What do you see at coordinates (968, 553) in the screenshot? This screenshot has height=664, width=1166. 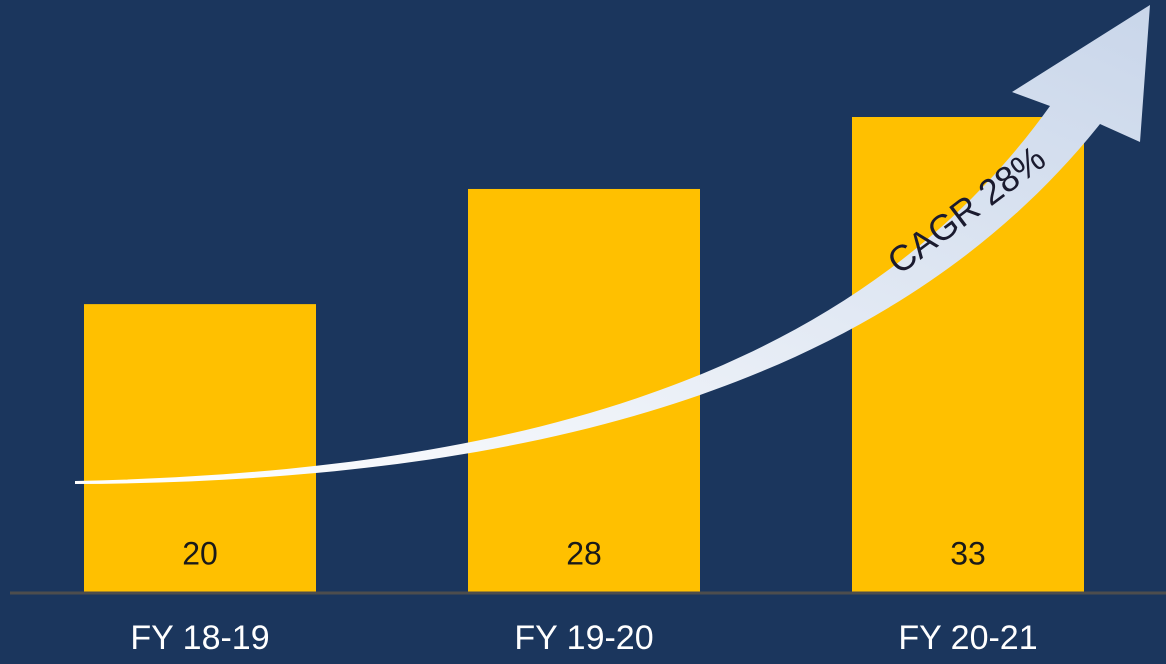 I see `value-label: 33` at bounding box center [968, 553].